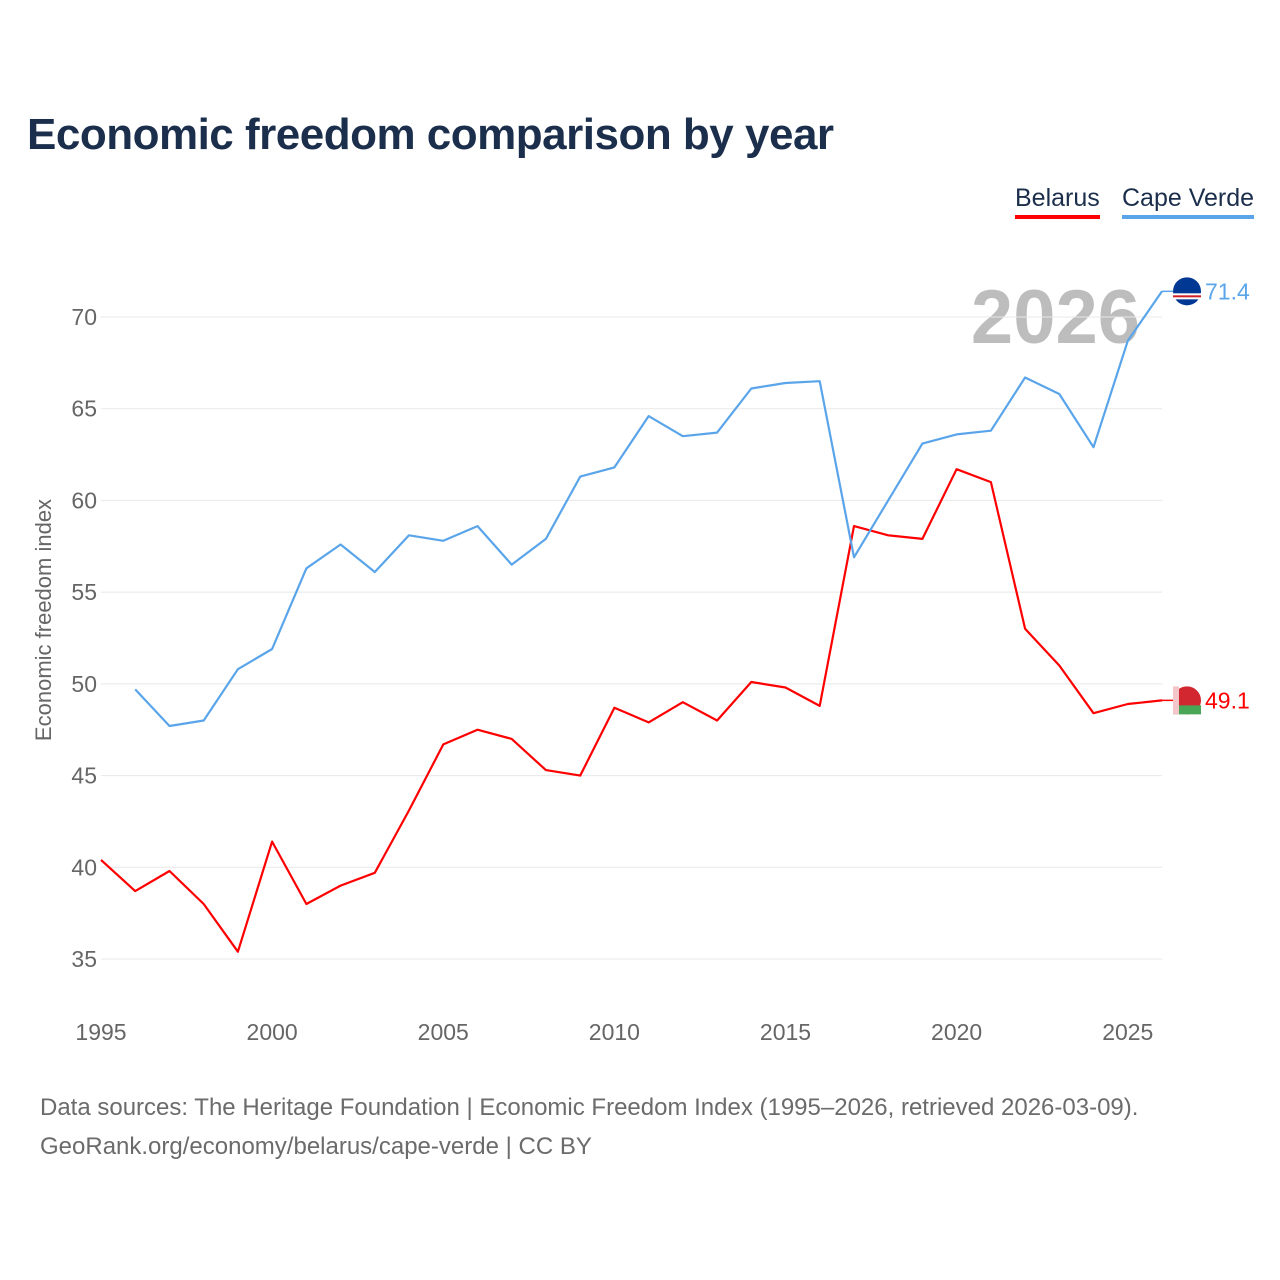 The width and height of the screenshot is (1280, 1280). What do you see at coordinates (614, 1032) in the screenshot?
I see `x-tick-label: 2010` at bounding box center [614, 1032].